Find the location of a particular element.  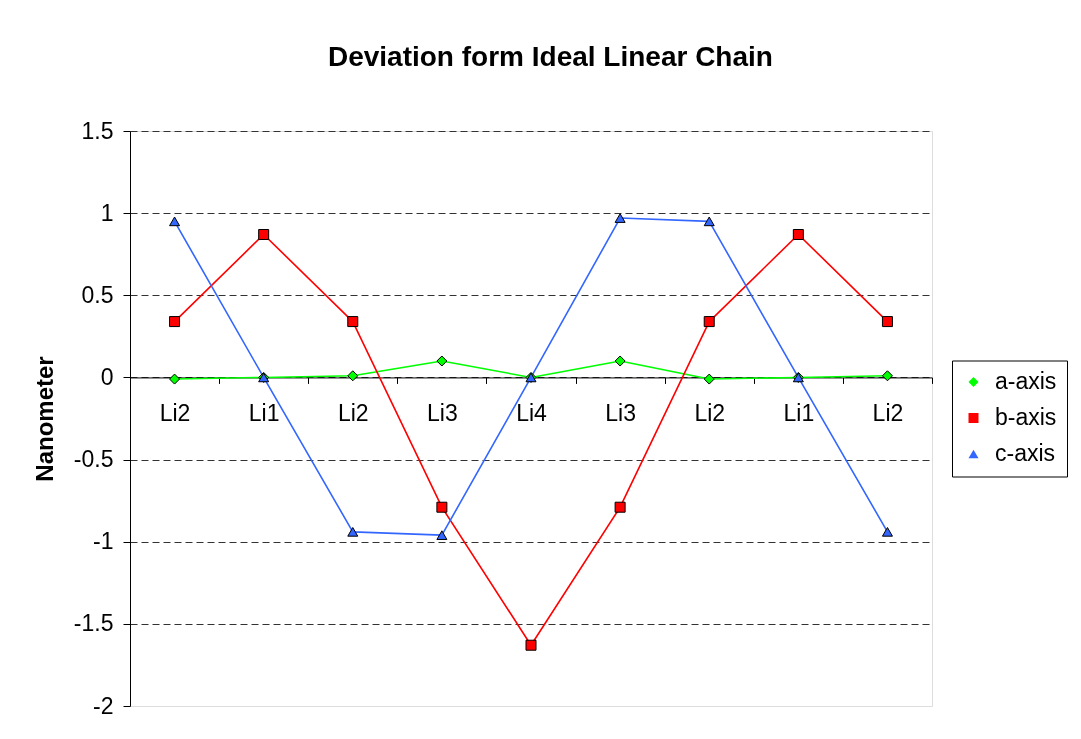

legend-label: c-axis is located at coordinates (1025, 453).